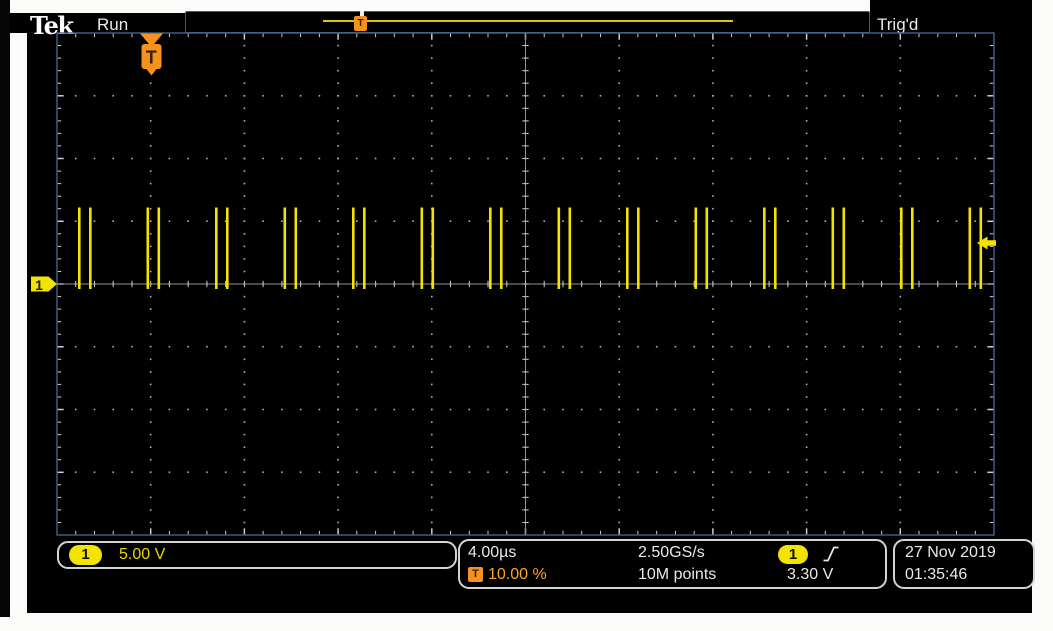  Describe the element at coordinates (671, 552) in the screenshot. I see `sample-rate: 2.50GS/s` at that location.